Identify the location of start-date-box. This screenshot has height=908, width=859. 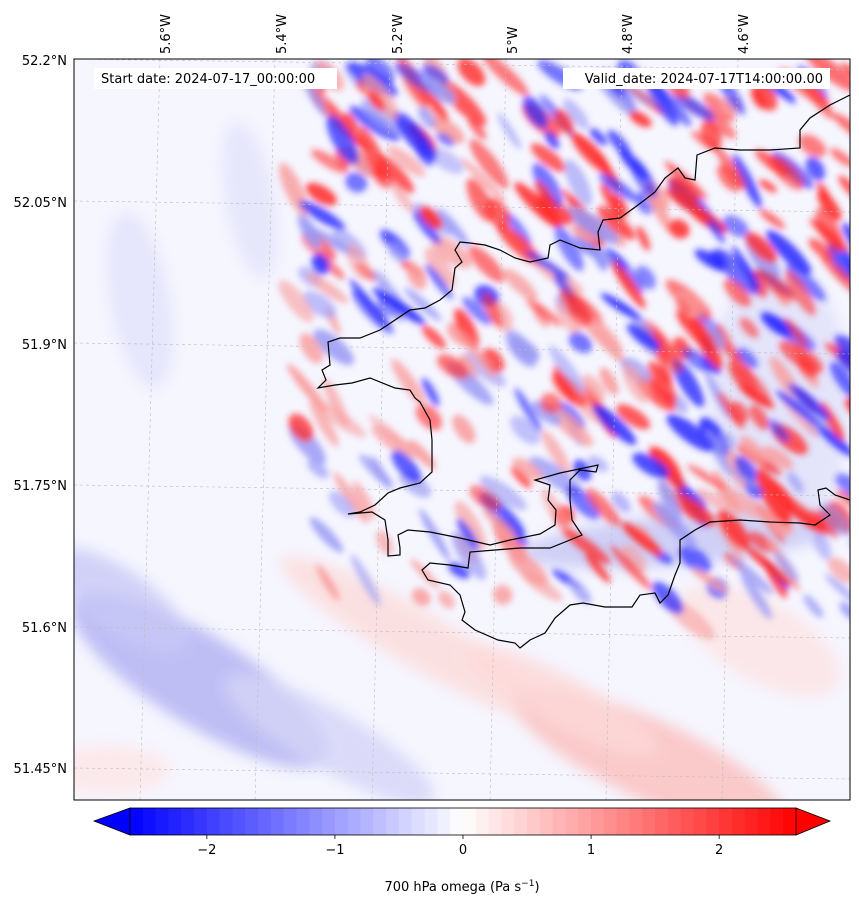
(215, 78).